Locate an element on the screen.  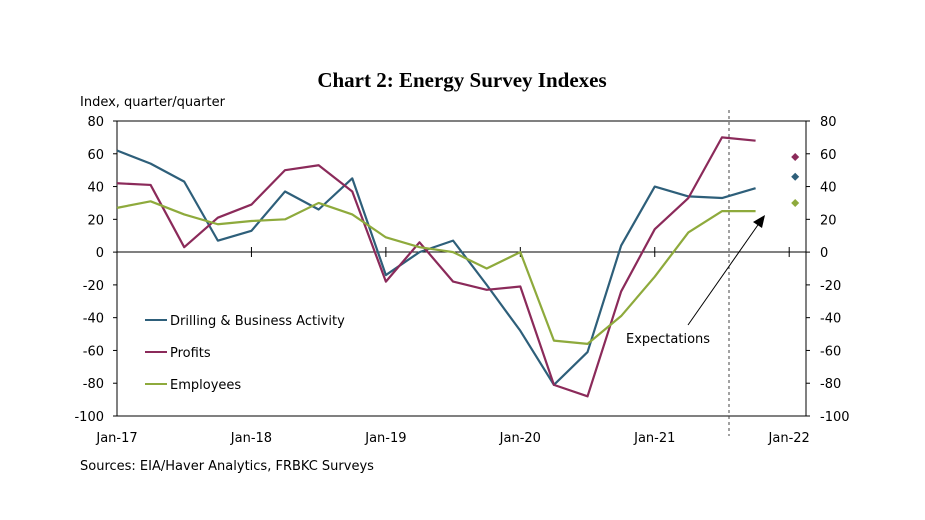
y-tick-label-right: -40 is located at coordinates (830, 319).